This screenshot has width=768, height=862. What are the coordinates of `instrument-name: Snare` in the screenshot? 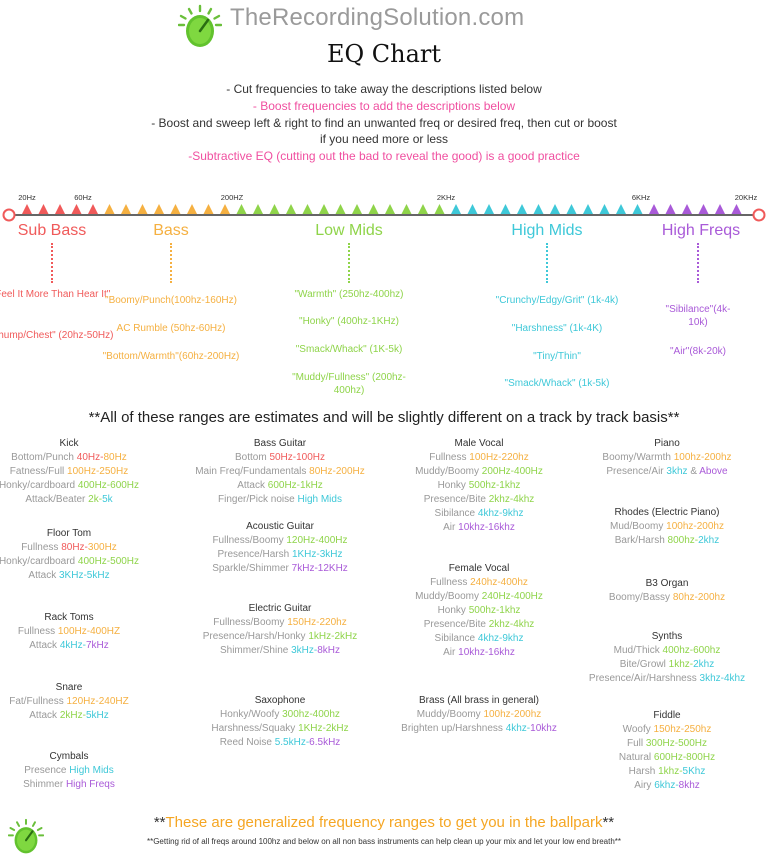 It's located at (69, 687).